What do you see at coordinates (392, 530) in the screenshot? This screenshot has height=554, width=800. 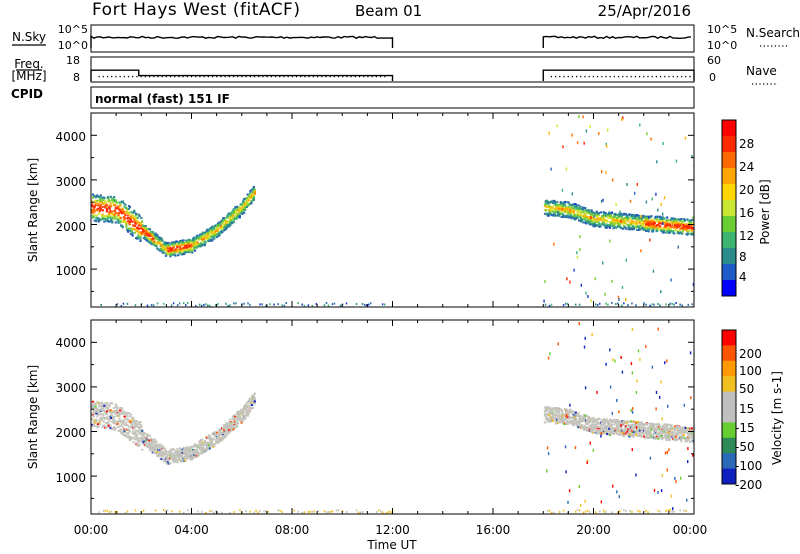 I see `xtick-3: 12:00` at bounding box center [392, 530].